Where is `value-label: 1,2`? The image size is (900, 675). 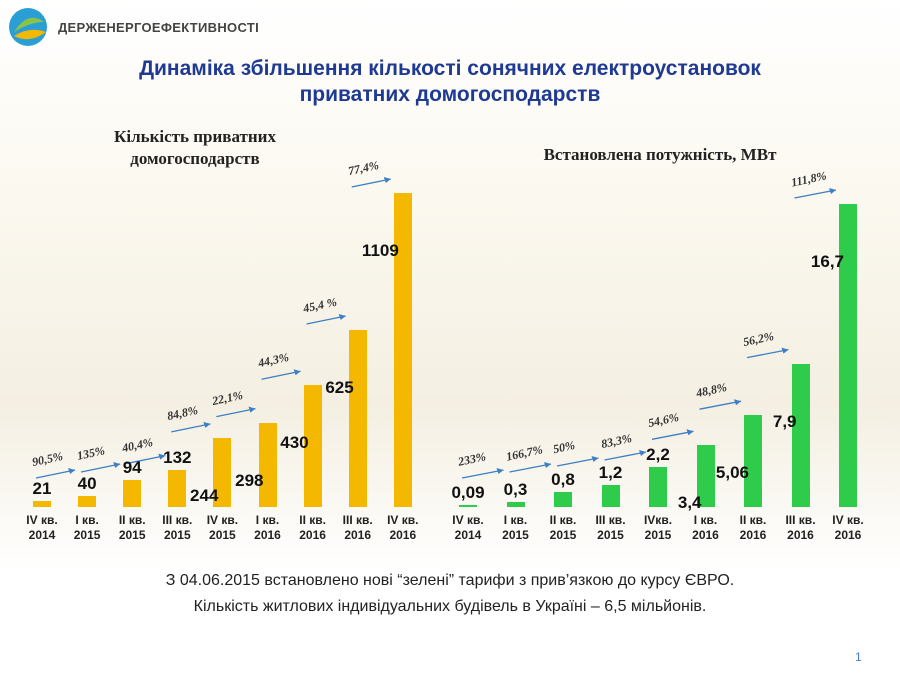 value-label: 1,2 is located at coordinates (610, 473).